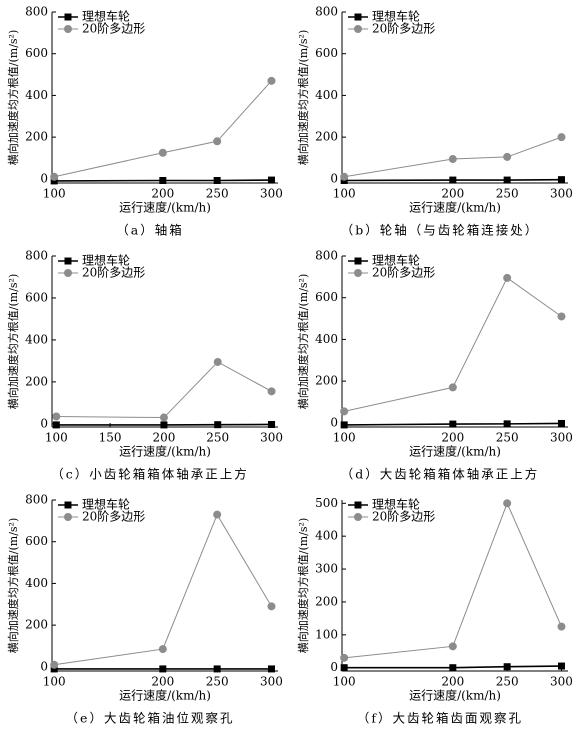 The height and width of the screenshot is (730, 579). Describe the element at coordinates (150, 474) in the screenshot. I see `caption: （c）小齿轮箱箱体轴承正上方` at that location.